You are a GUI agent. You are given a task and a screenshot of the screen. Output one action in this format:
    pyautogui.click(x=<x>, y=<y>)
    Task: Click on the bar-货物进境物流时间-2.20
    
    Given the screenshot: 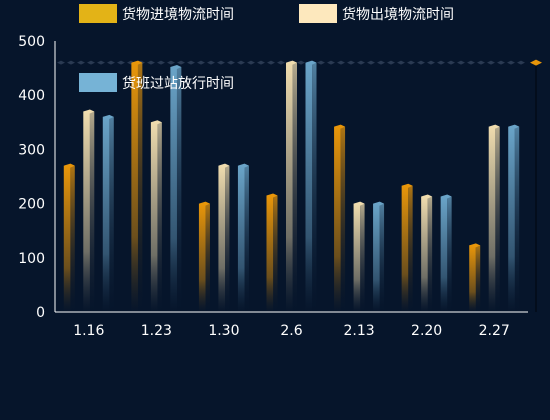 What is the action you would take?
    pyautogui.click(x=407, y=247)
    